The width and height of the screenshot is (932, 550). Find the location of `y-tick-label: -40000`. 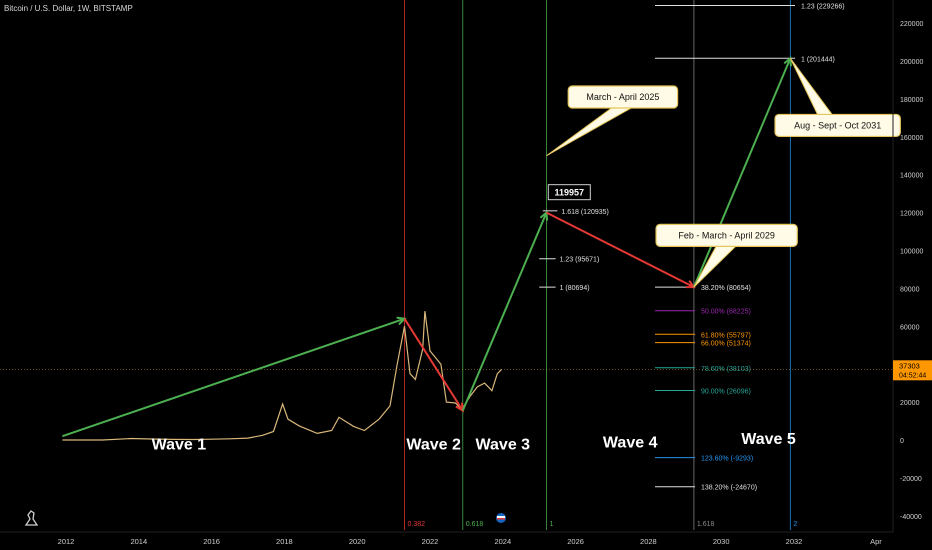

y-tick-label: -40000 is located at coordinates (911, 517).